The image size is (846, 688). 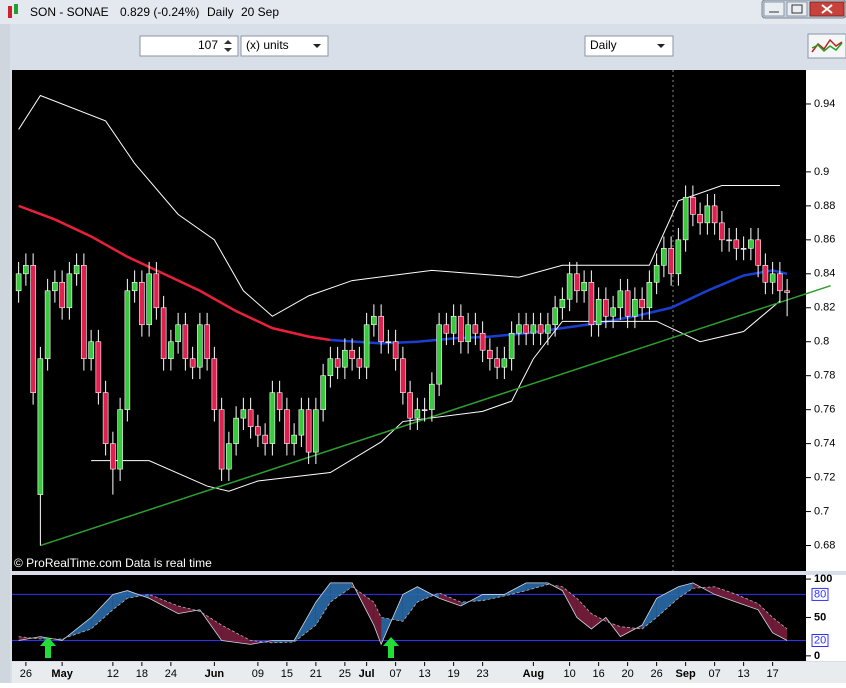 I want to click on x-tick-label: 19, so click(x=454, y=674).